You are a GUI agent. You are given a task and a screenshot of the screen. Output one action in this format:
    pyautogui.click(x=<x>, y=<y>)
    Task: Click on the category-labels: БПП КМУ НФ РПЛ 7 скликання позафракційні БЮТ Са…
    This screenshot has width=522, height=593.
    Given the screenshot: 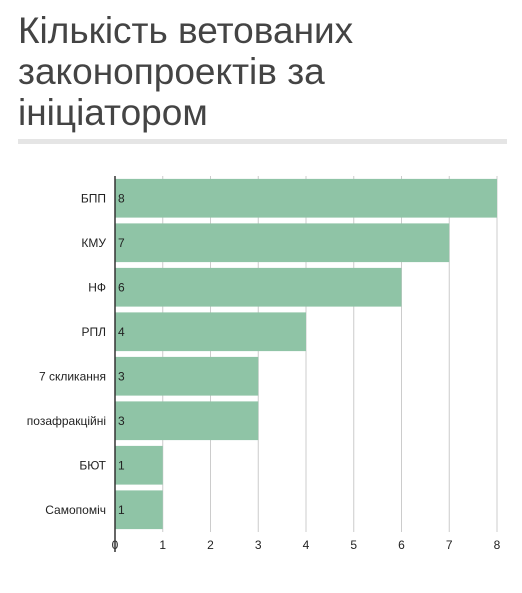 What is the action you would take?
    pyautogui.click(x=67, y=354)
    